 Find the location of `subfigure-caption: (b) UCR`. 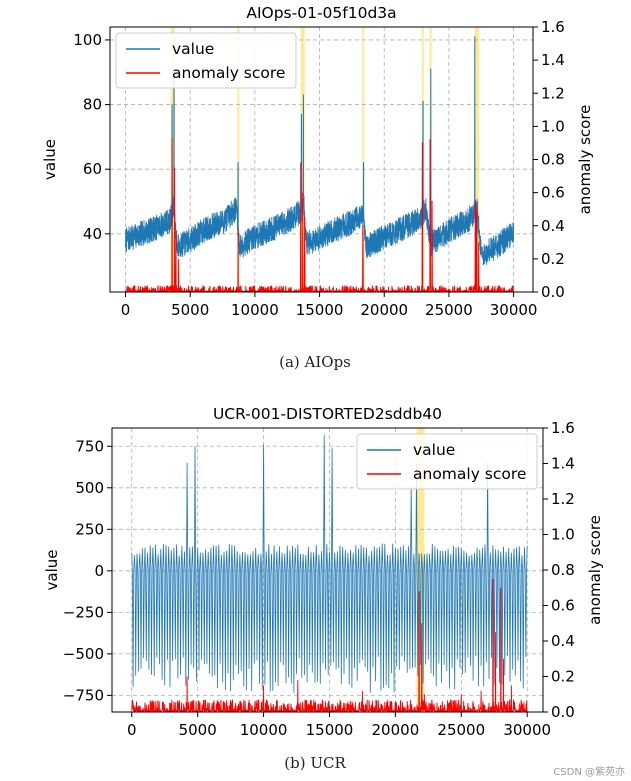

subfigure-caption: (b) UCR is located at coordinates (315, 763).